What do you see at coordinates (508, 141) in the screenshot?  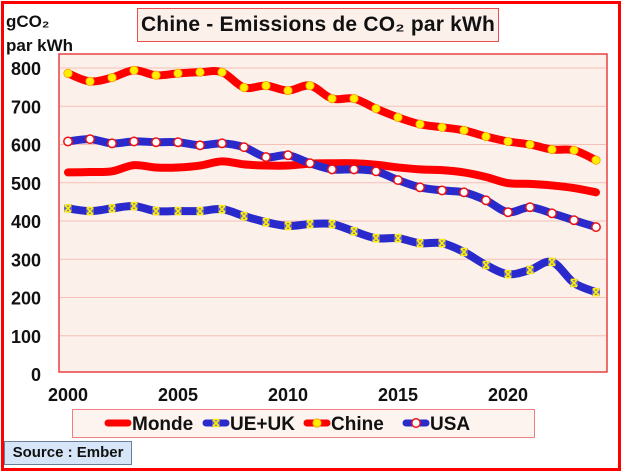 I see `point-chine-2020` at bounding box center [508, 141].